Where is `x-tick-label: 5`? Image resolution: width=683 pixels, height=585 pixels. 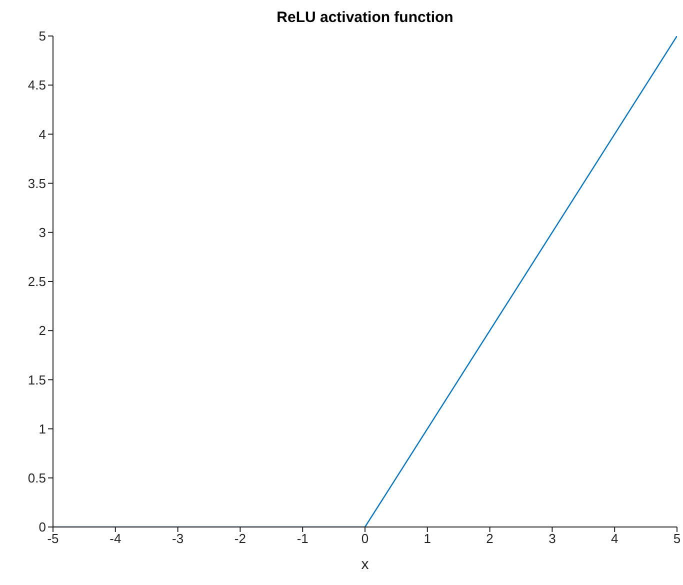
x-tick-label: 5 is located at coordinates (677, 538).